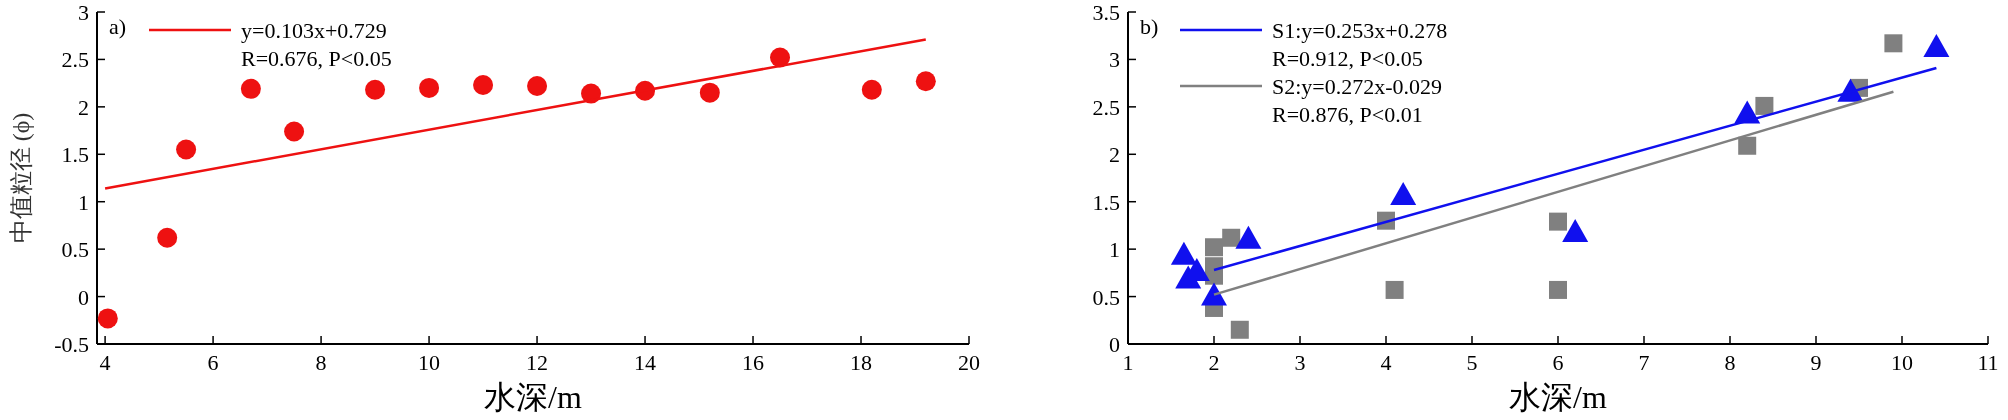  Describe the element at coordinates (1472, 362) in the screenshot. I see `x-tick-label: 5` at that location.